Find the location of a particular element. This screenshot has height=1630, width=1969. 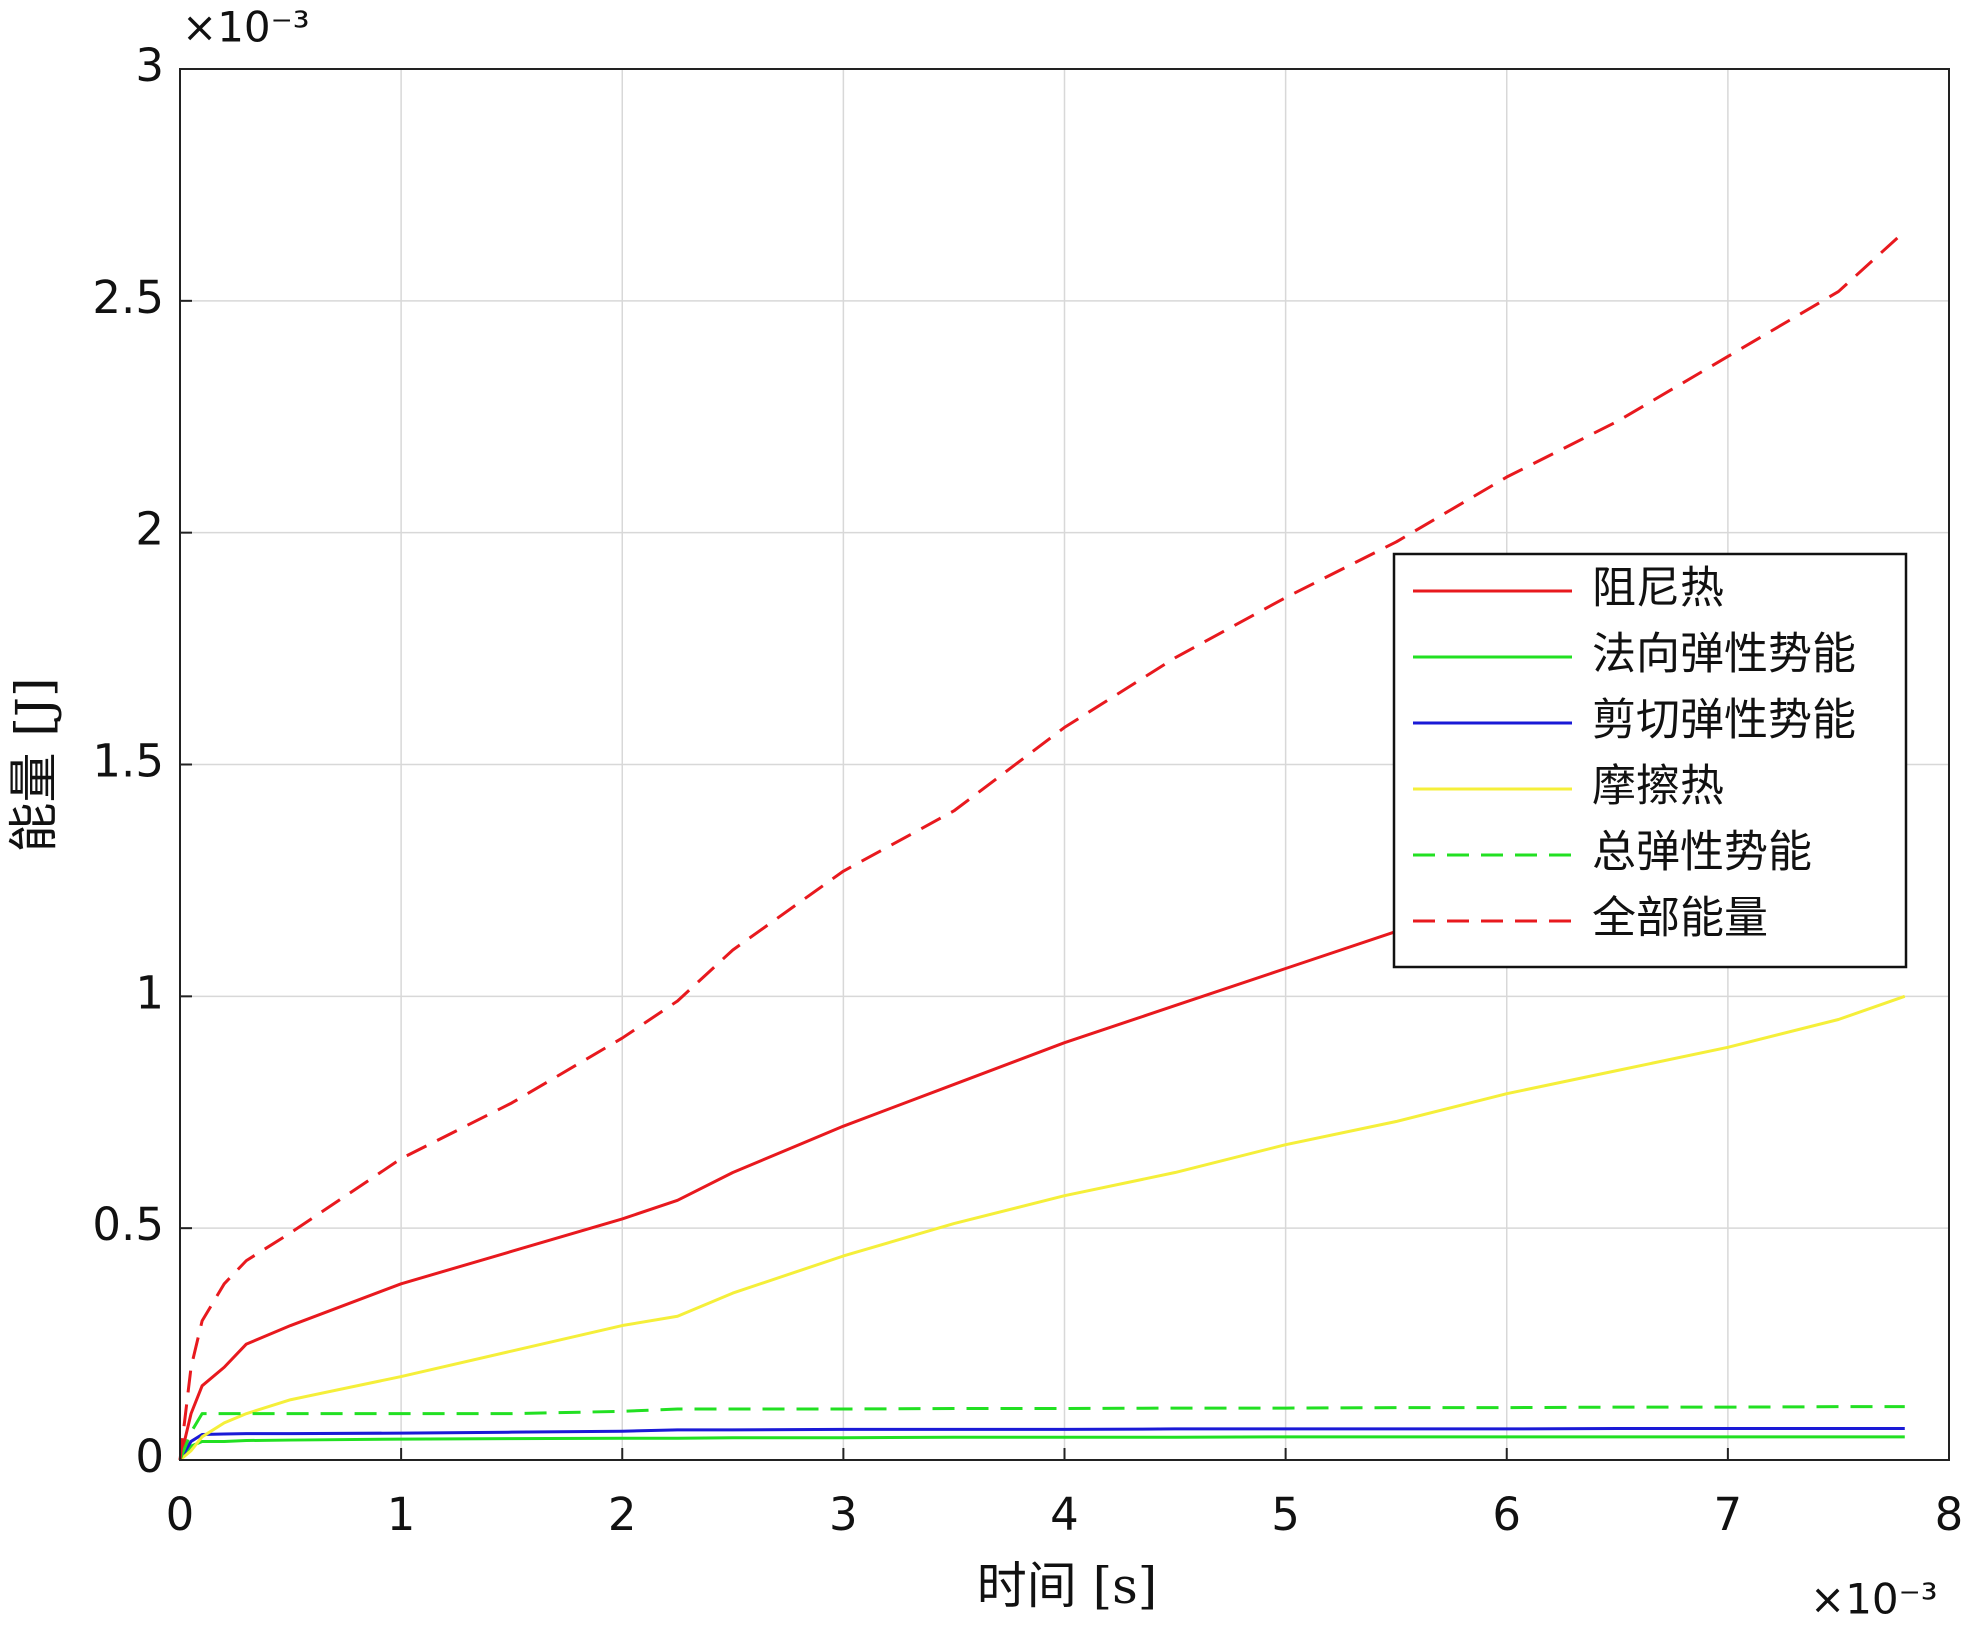

y-tick-label: 3 is located at coordinates (149, 65).